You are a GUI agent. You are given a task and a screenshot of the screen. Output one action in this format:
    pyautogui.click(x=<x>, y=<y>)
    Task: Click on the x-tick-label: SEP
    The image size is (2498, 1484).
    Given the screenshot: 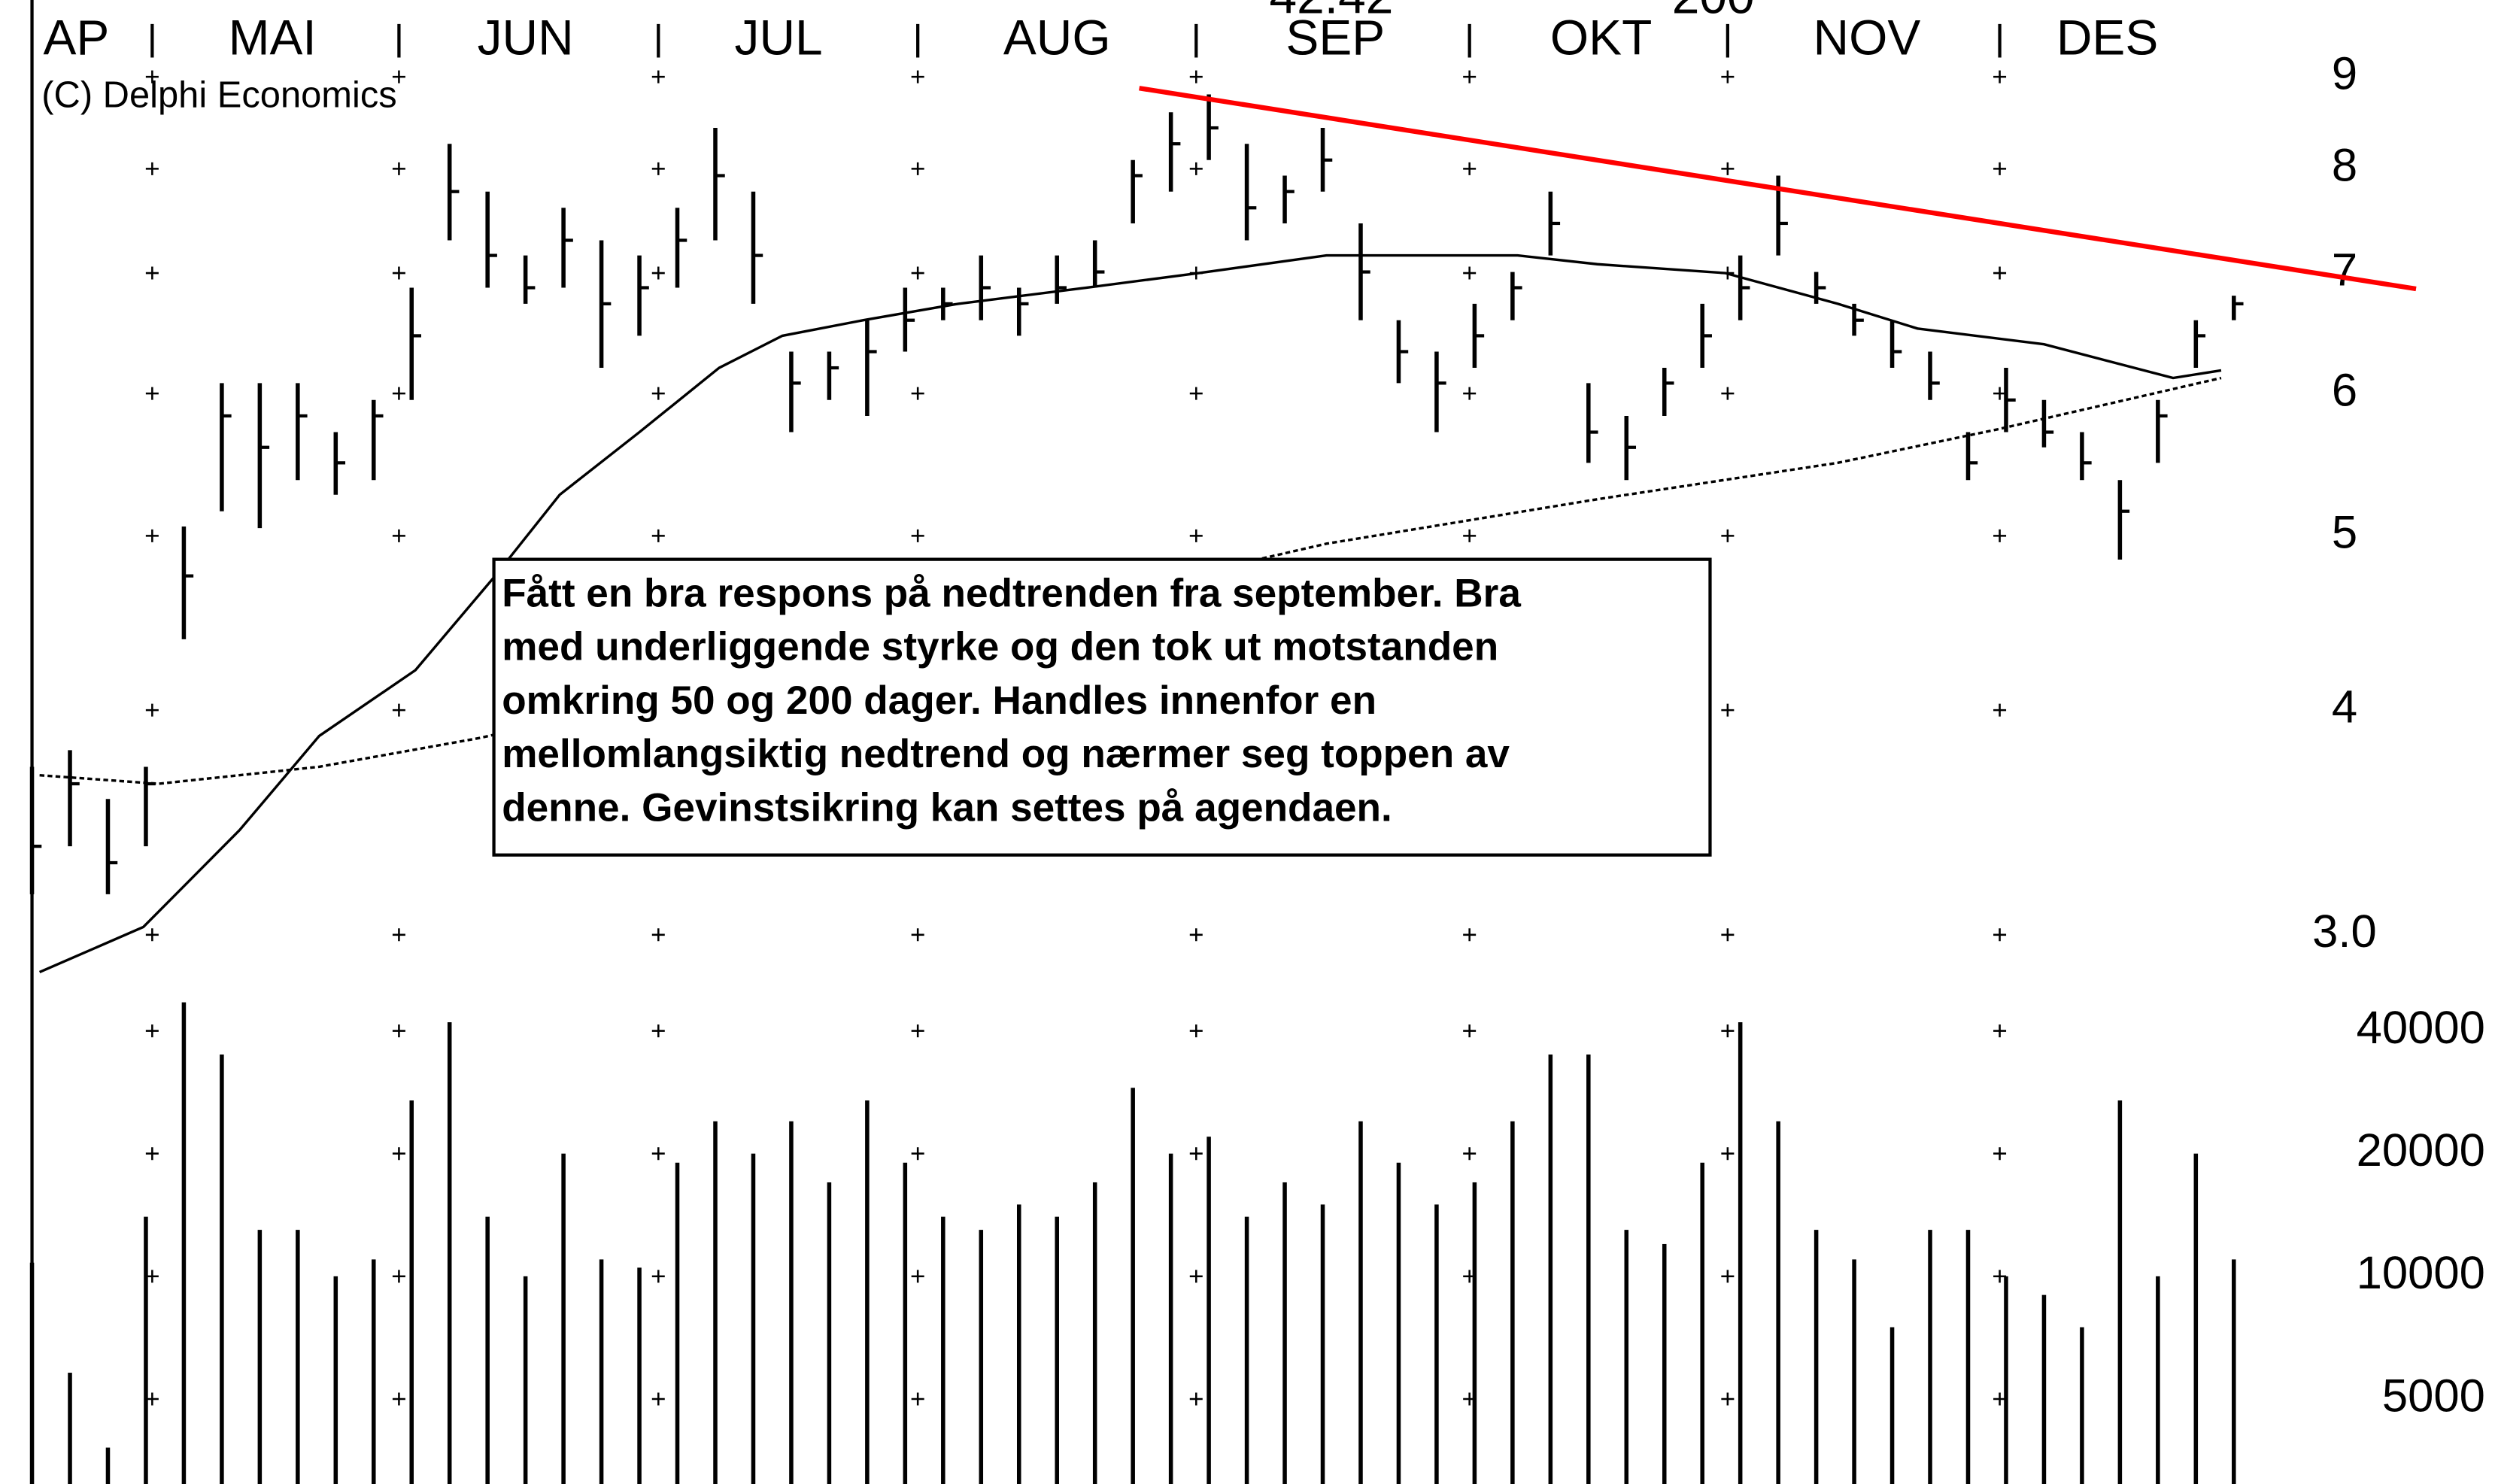 What is the action you would take?
    pyautogui.click(x=1335, y=37)
    